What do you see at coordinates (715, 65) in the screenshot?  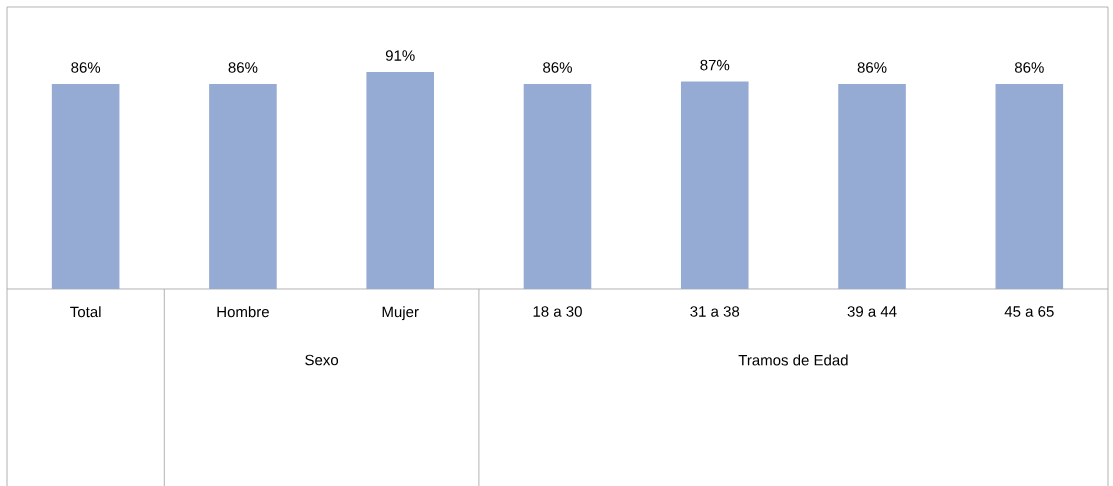 I see `data-label: 87%` at bounding box center [715, 65].